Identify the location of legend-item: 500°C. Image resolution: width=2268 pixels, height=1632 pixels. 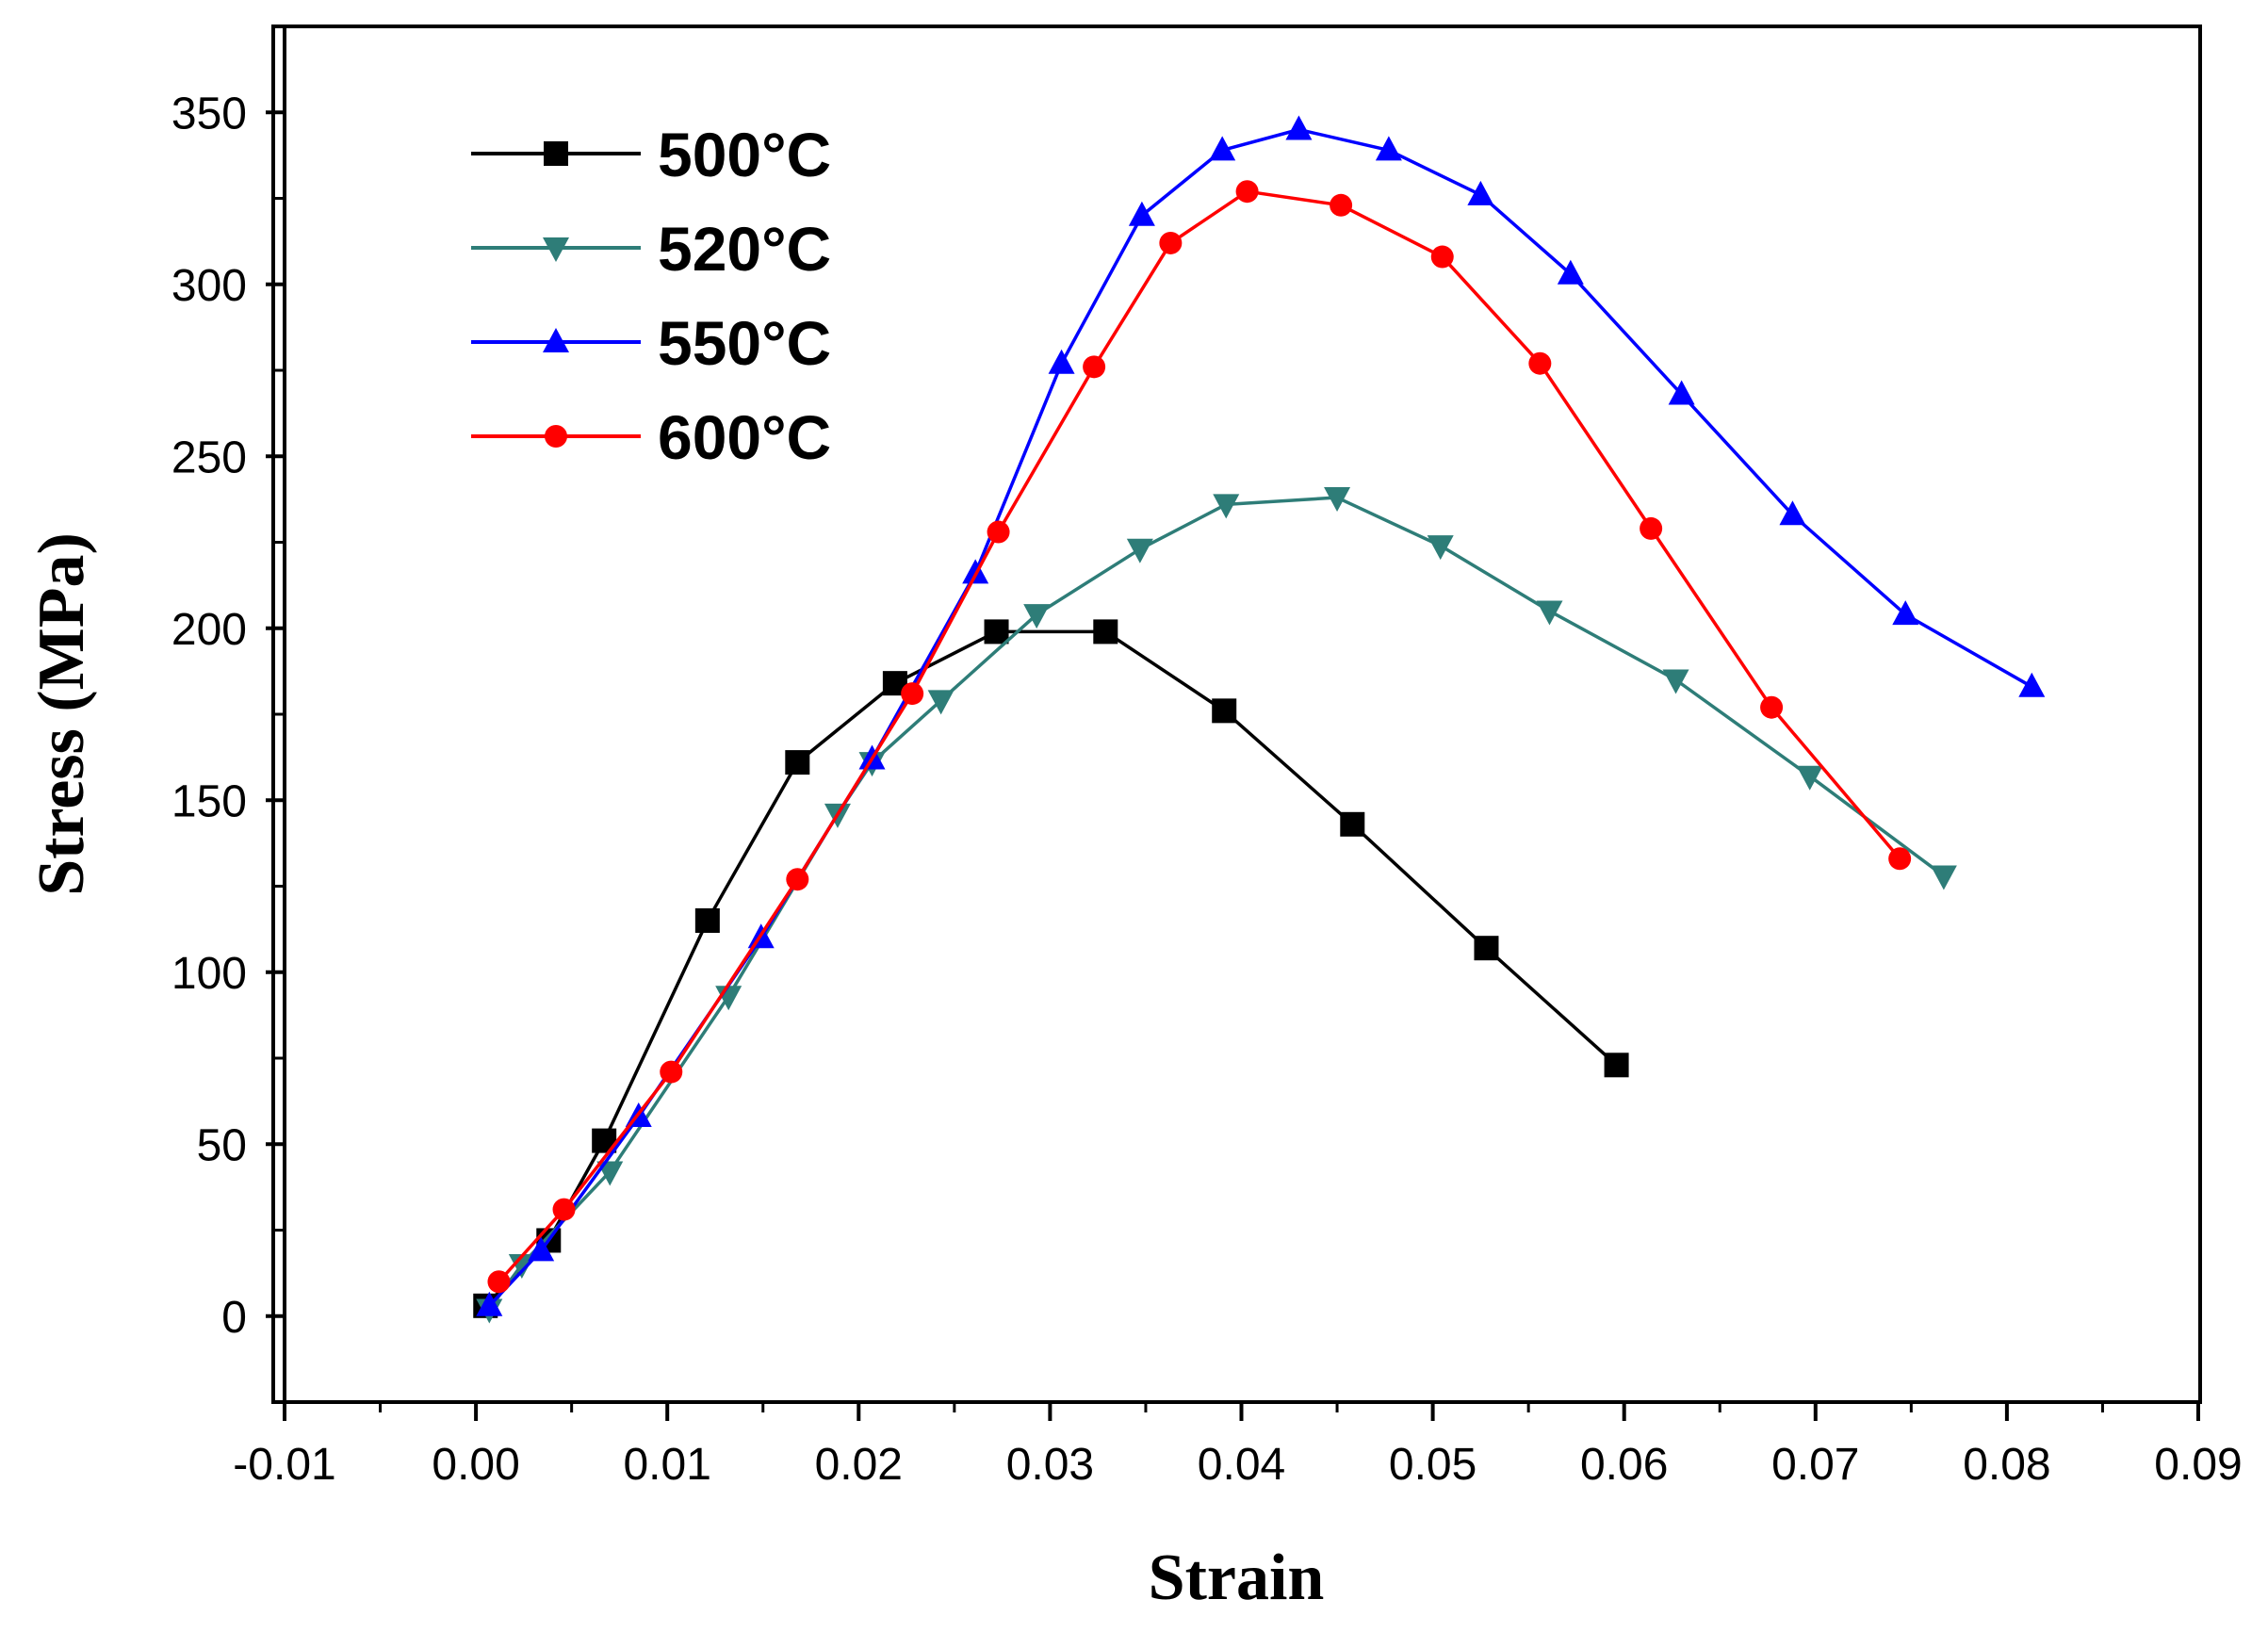
(651, 154).